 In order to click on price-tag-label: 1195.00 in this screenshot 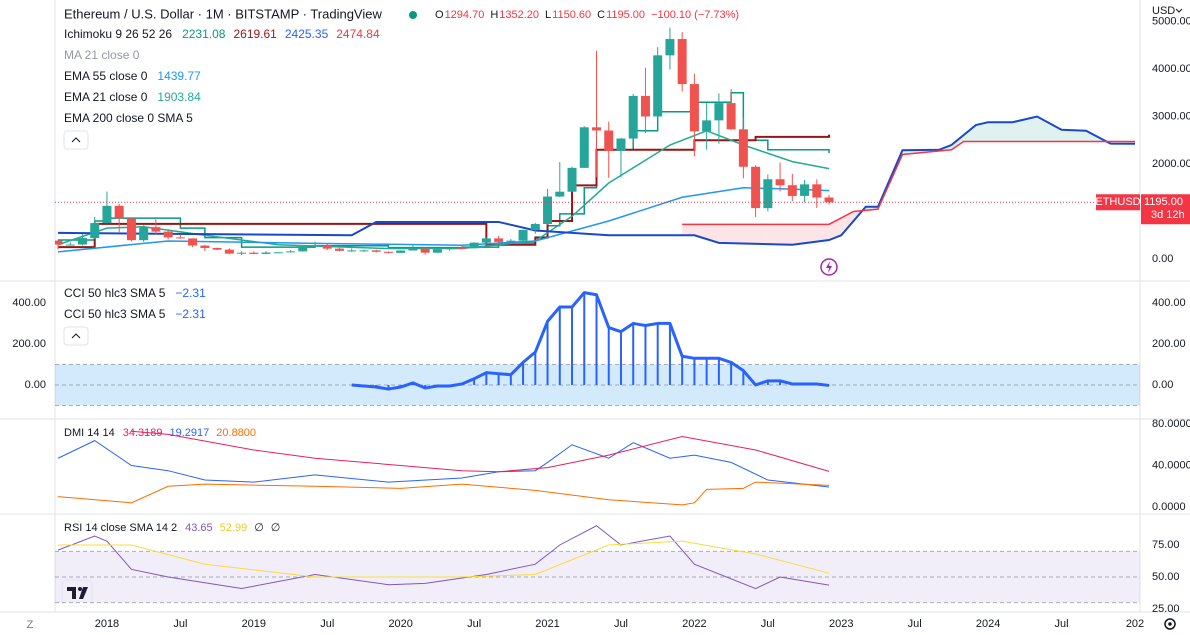, I will do `click(1163, 202)`.